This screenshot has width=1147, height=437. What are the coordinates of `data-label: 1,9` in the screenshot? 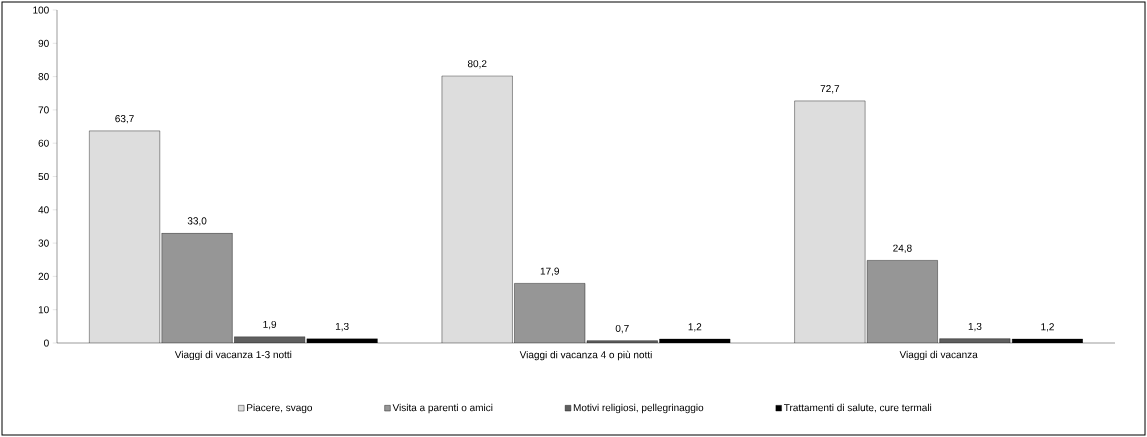 It's located at (270, 325).